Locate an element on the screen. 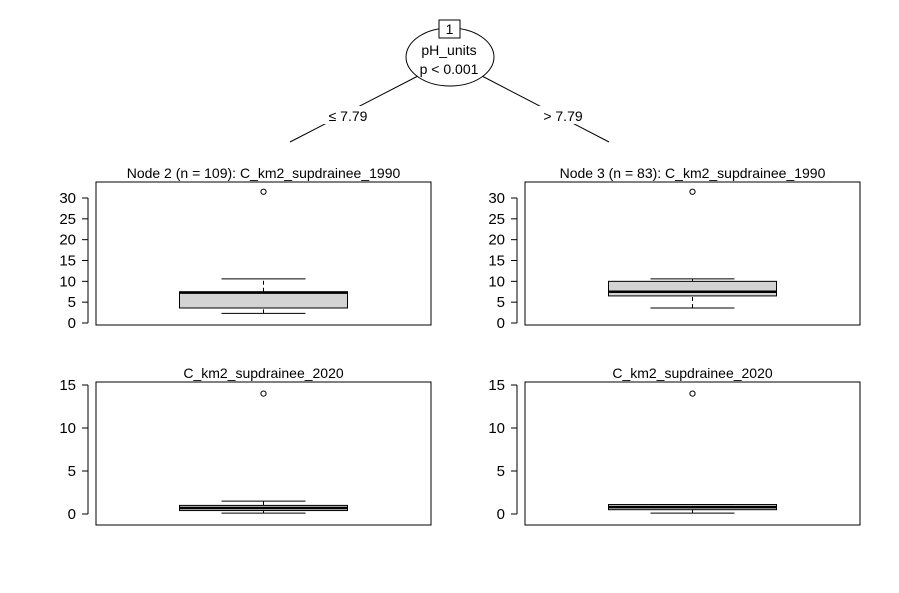 Image resolution: width=899 pixels, height=593 pixels. node3-panel1-y-tick-label: 30 is located at coordinates (496, 198).